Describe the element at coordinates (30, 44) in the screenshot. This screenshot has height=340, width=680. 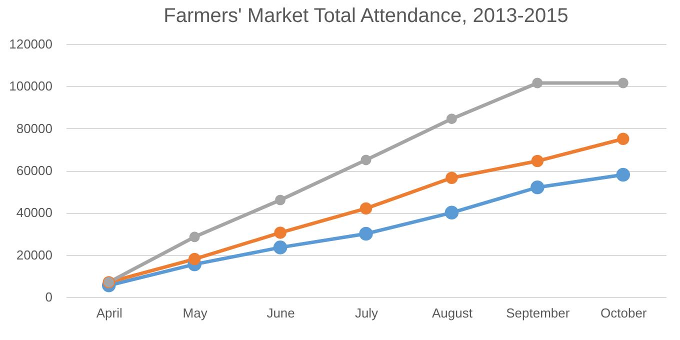
I see `y-tick-label: 120000` at that location.